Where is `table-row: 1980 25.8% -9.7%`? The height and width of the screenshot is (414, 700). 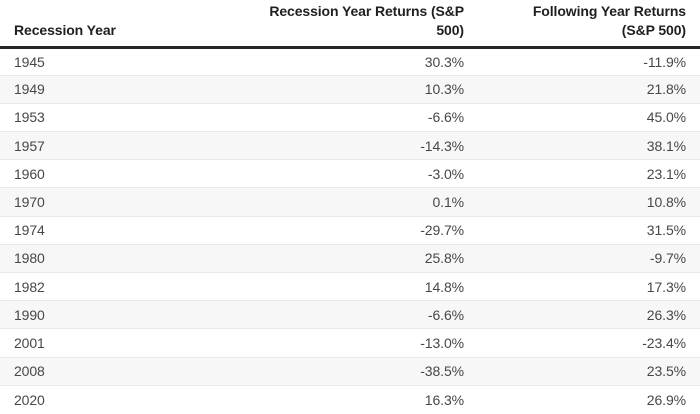 table-row: 1980 25.8% -9.7% is located at coordinates (350, 258).